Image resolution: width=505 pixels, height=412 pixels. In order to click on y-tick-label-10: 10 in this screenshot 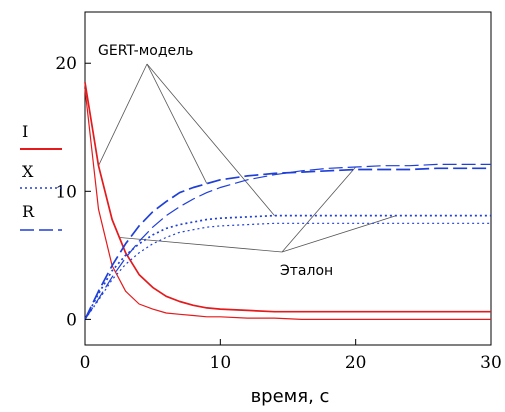, I will do `click(66, 192)`.